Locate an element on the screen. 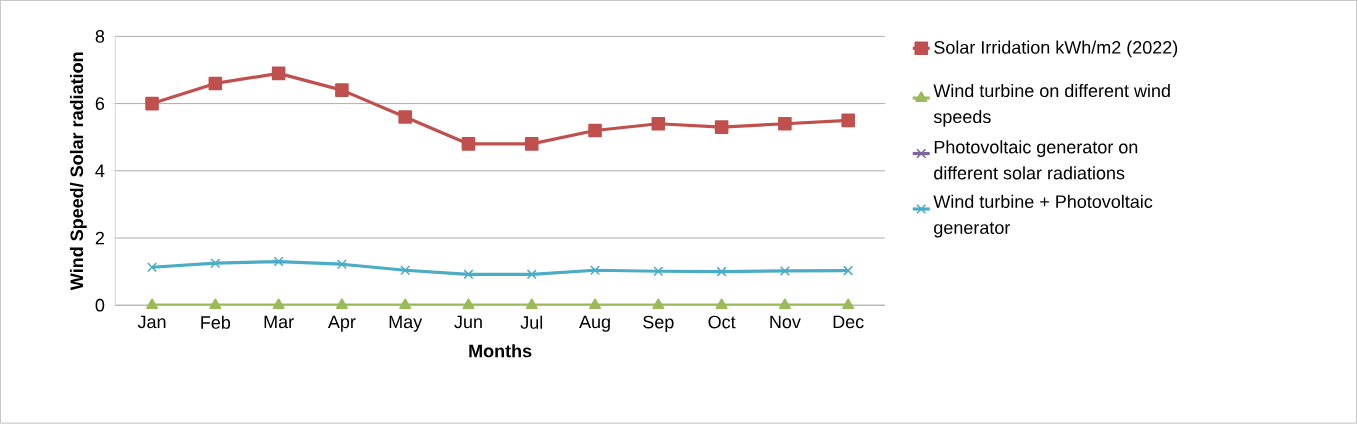 The image size is (1357, 424). legend-label: Wind turbine on different wind speeds is located at coordinates (1051, 105).